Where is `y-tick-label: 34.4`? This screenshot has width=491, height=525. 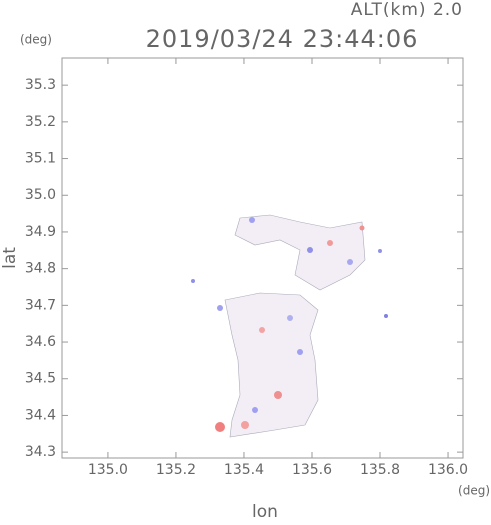 y-tick-label: 34.4 is located at coordinates (40, 415).